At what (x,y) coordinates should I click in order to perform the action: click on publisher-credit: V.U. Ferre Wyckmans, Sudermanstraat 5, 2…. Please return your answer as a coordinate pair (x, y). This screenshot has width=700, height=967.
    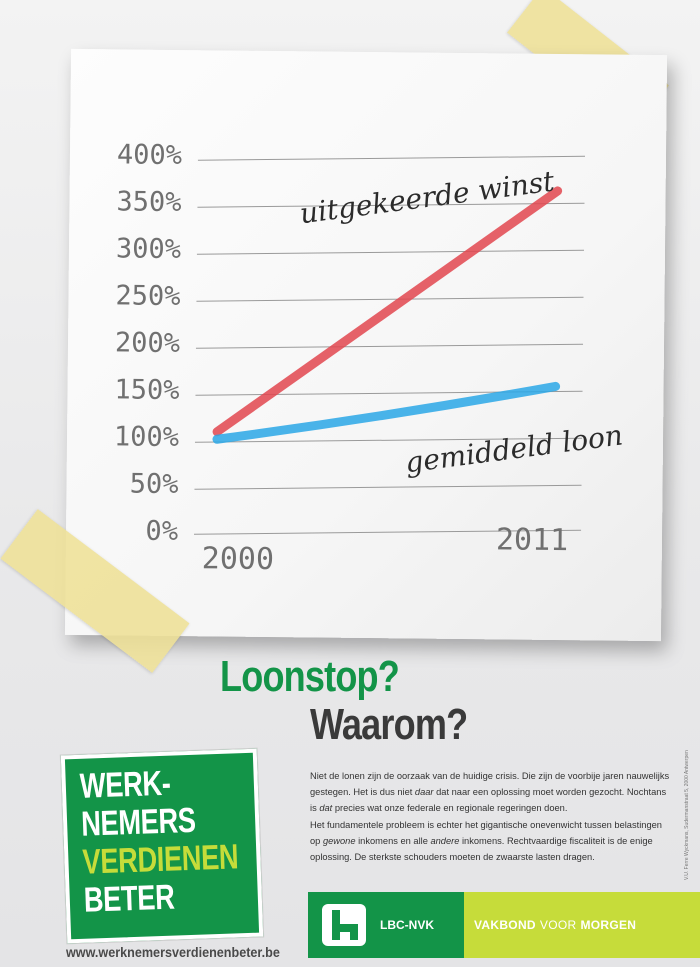
    Looking at the image, I should click on (687, 815).